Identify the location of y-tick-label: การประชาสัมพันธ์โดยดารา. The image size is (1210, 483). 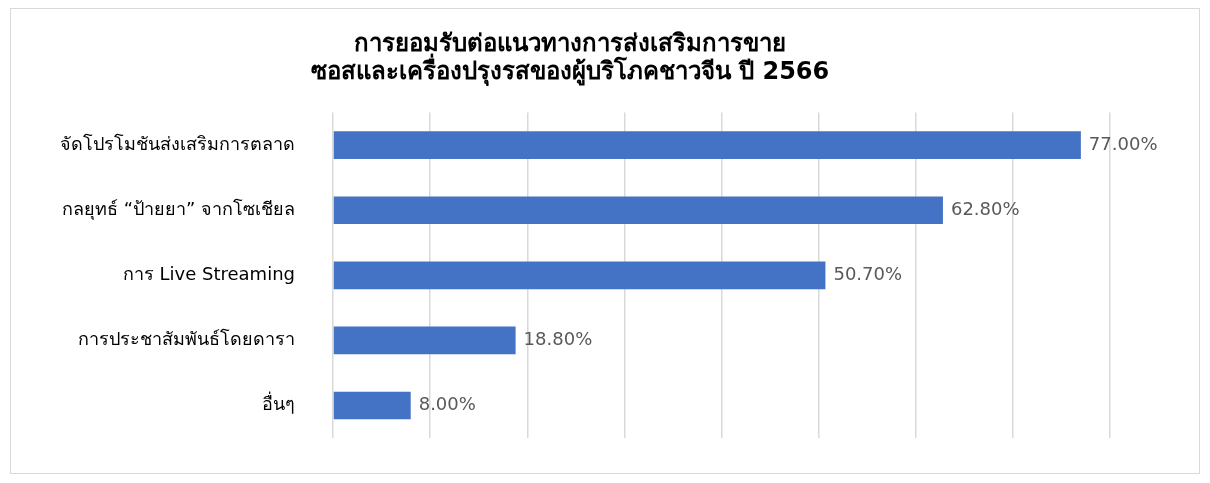
(186, 339).